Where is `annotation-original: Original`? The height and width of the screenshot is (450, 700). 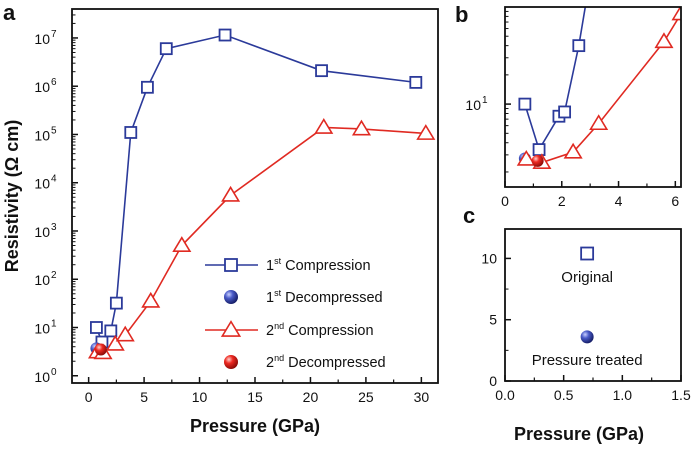
annotation-original: Original is located at coordinates (587, 277).